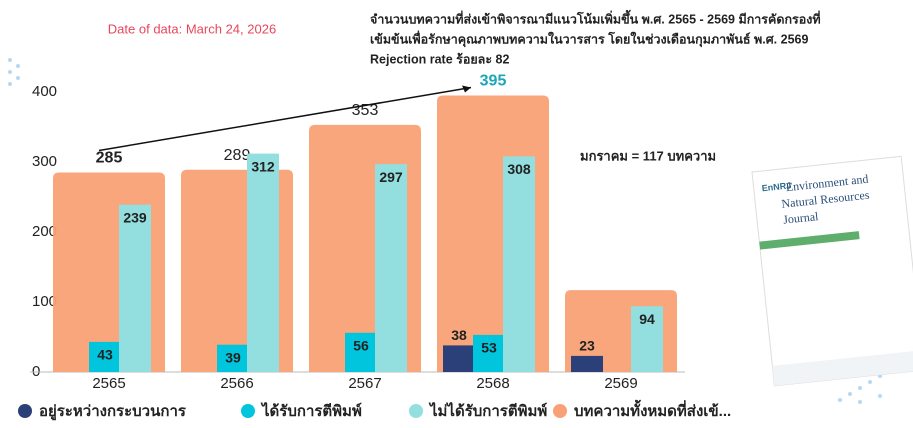 The image size is (913, 428). I want to click on total-label: 395, so click(493, 81).